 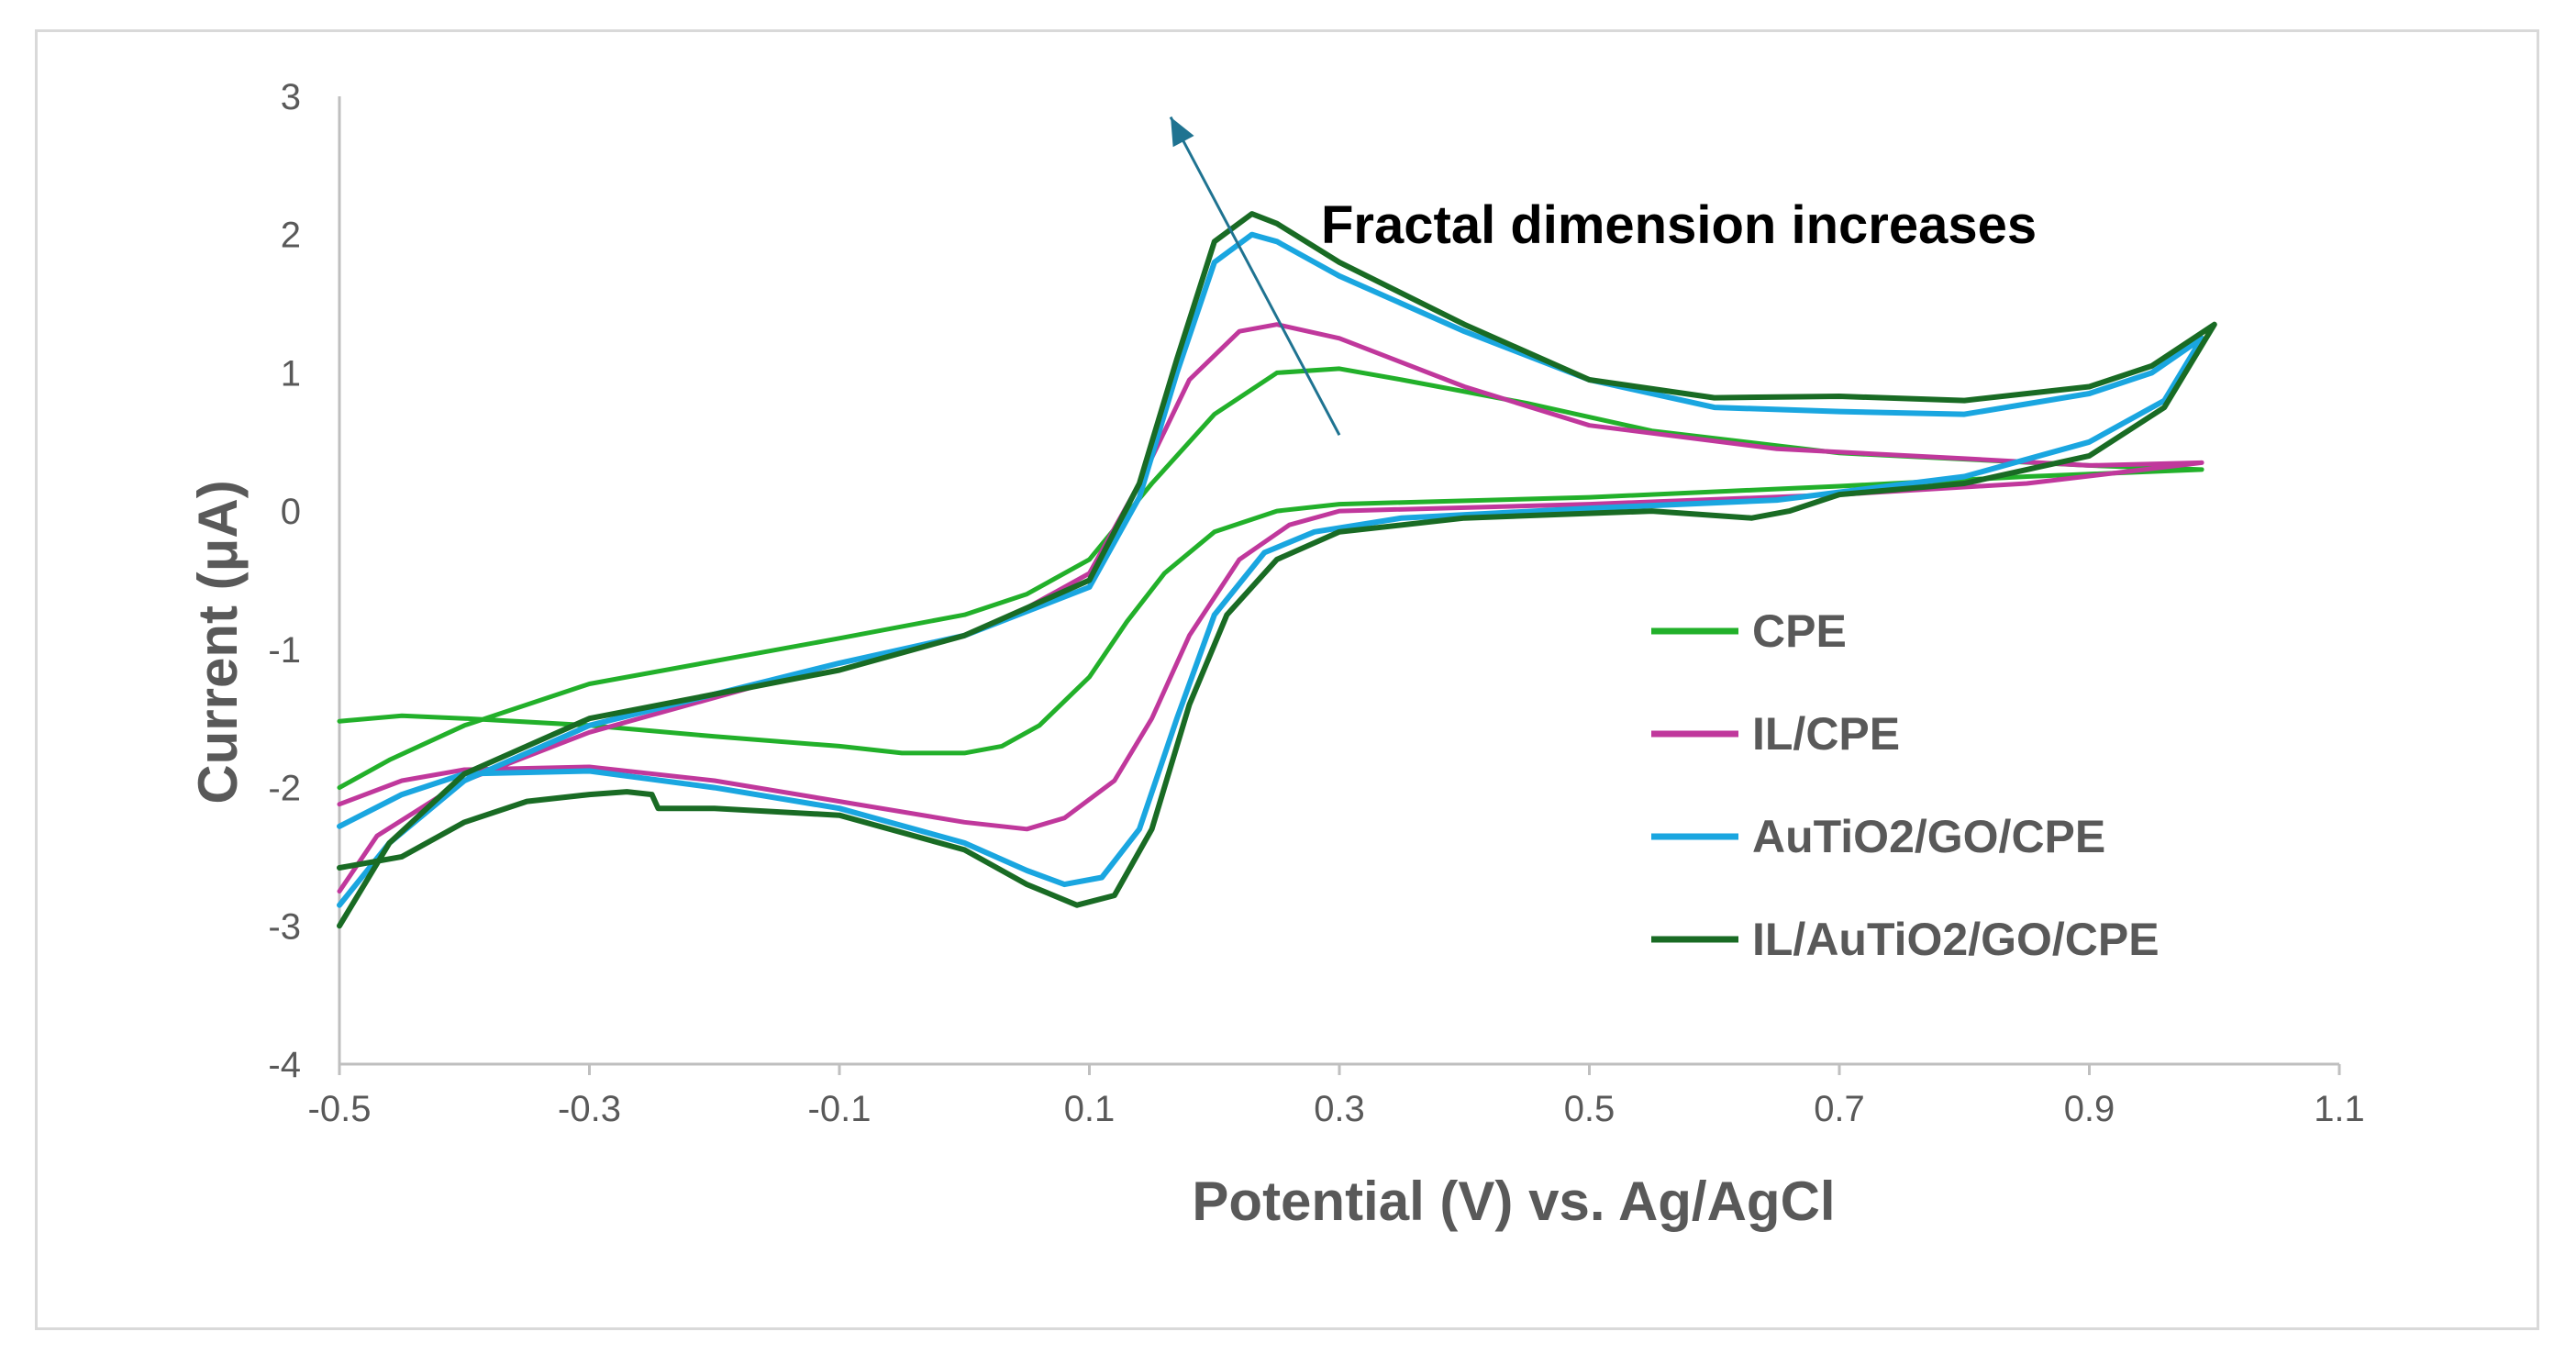 What do you see at coordinates (284, 789) in the screenshot?
I see `y-tick-label: -2` at bounding box center [284, 789].